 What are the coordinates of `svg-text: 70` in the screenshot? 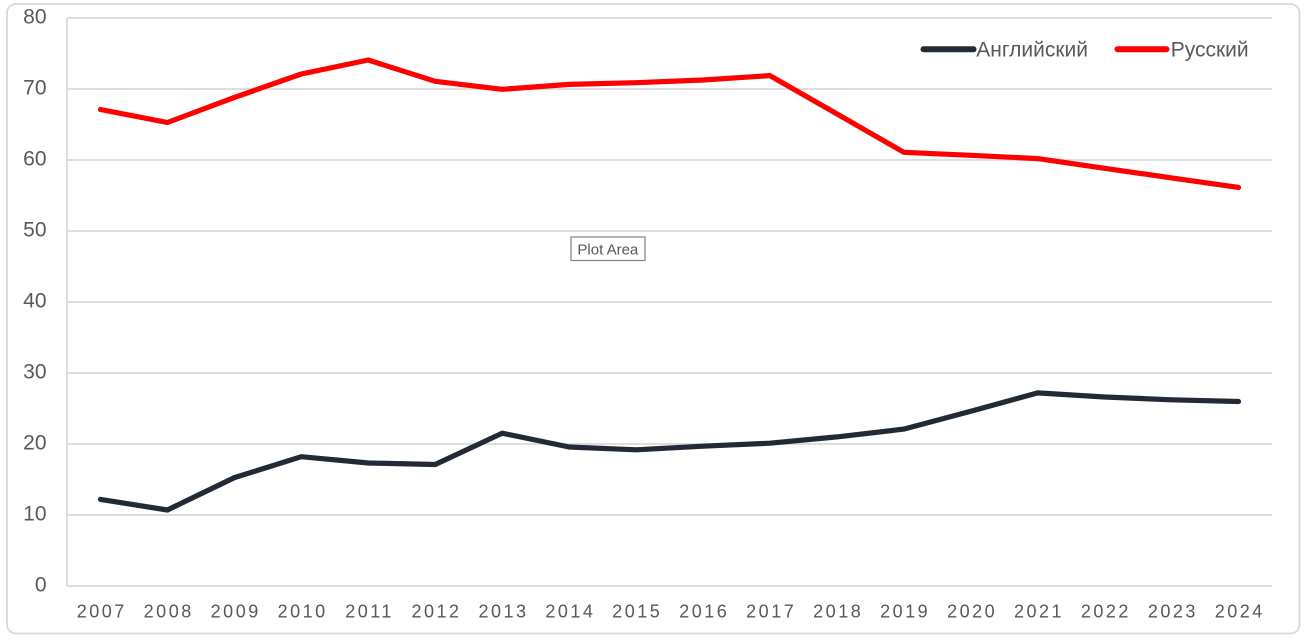 It's located at (34, 88).